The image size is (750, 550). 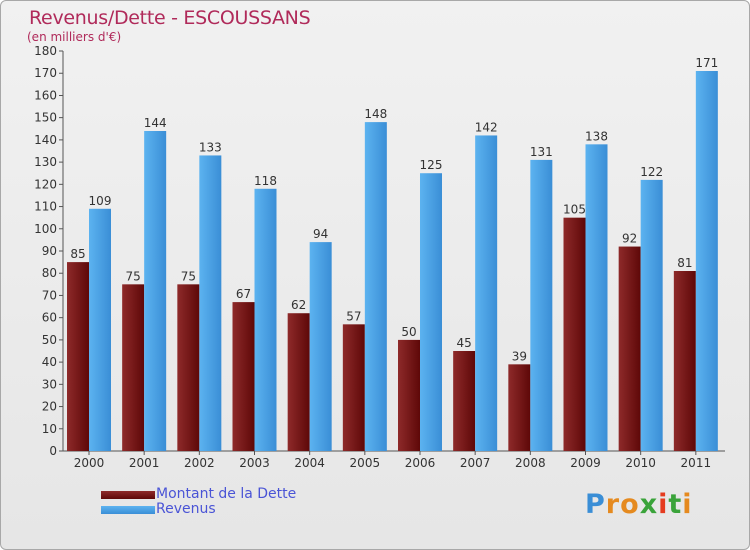 What do you see at coordinates (49, 429) in the screenshot?
I see `y-tick-label: 10` at bounding box center [49, 429].